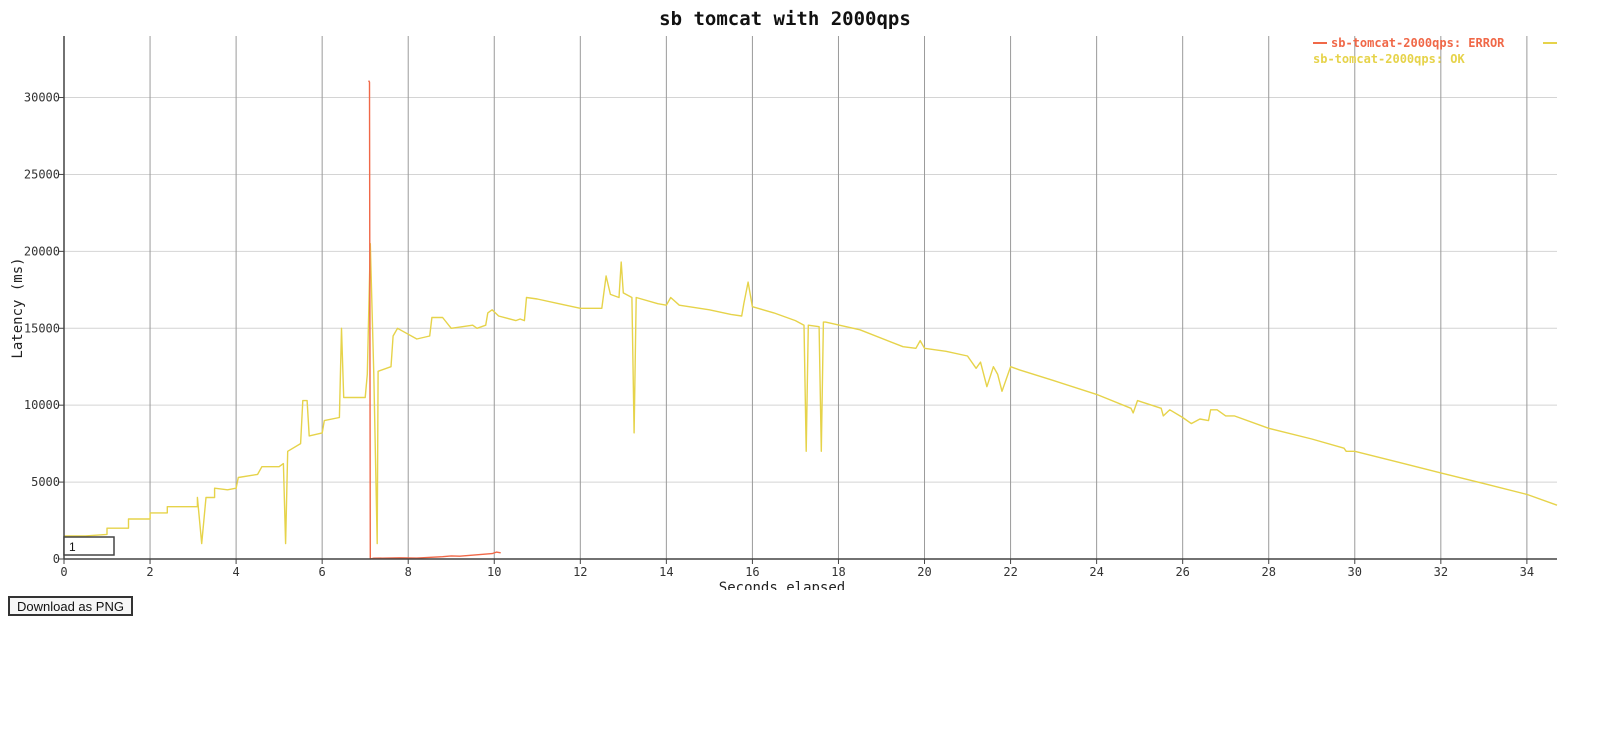 The height and width of the screenshot is (743, 1600). I want to click on x-tick-label: 26, so click(1182, 572).